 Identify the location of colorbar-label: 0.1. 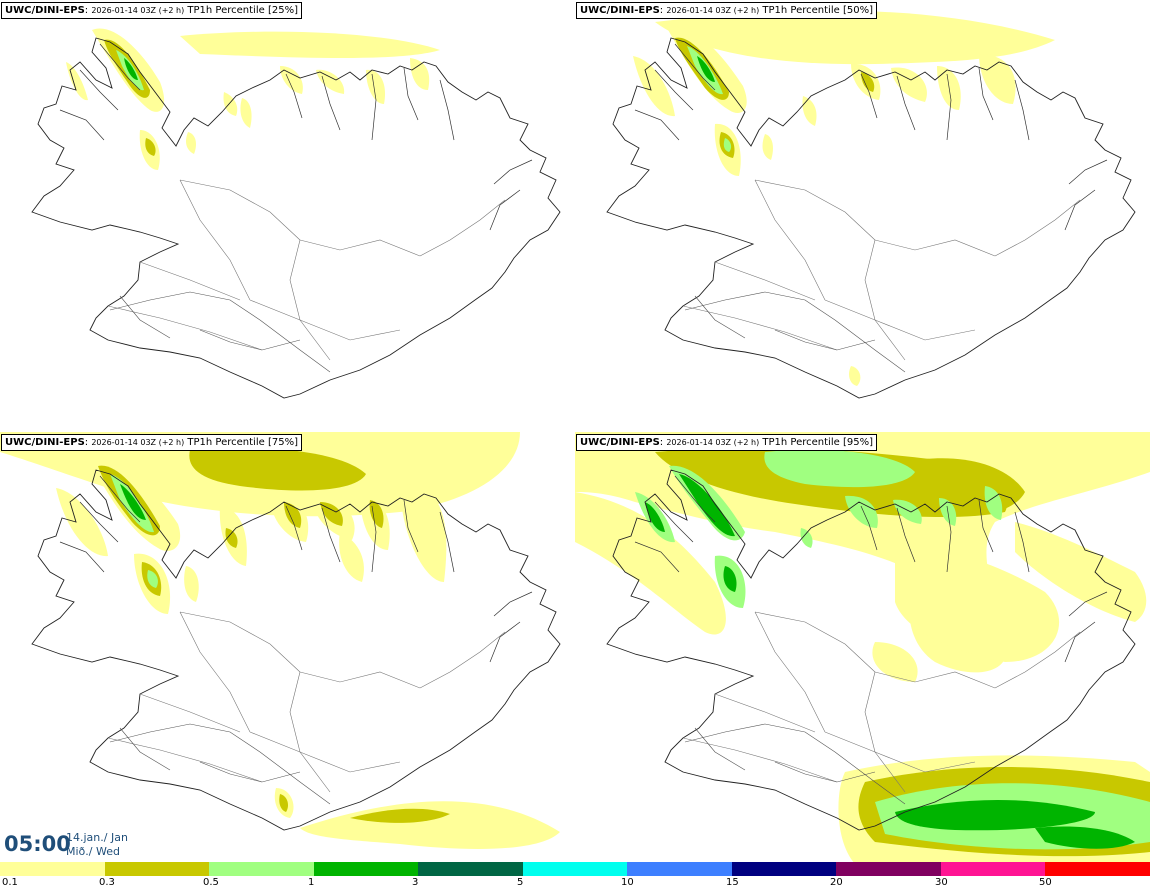
(10, 882).